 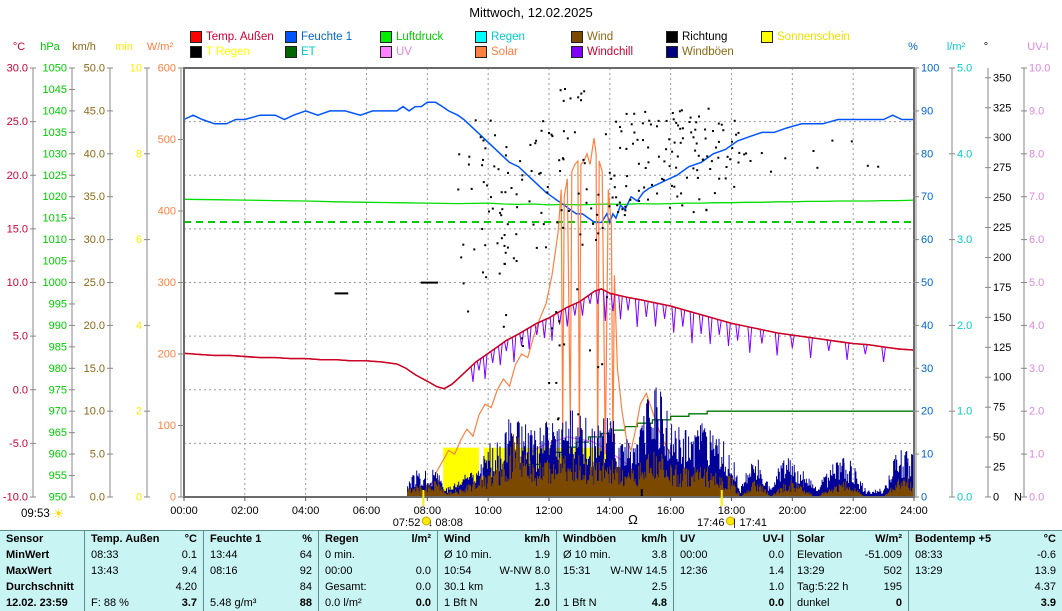 I want to click on svg-text: 350, so click(x=1002, y=78).